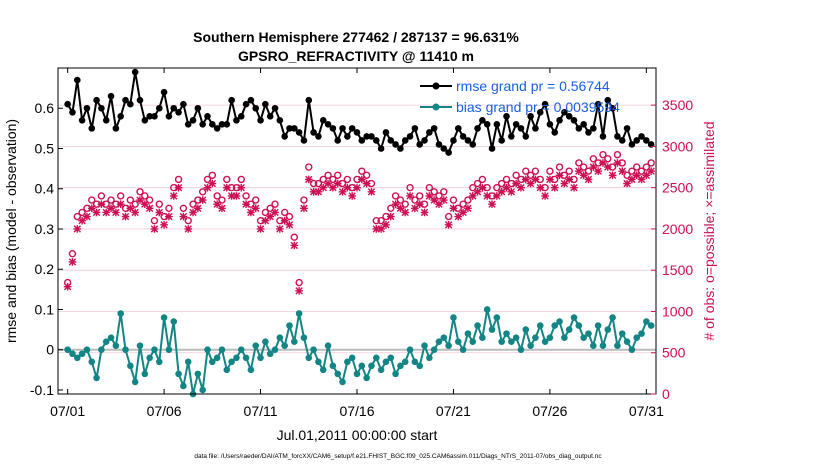 The height and width of the screenshot is (470, 830). I want to click on right-axis-ticks: 0 500 1000 1500 2000 2500 3000 3500, so click(672, 249).